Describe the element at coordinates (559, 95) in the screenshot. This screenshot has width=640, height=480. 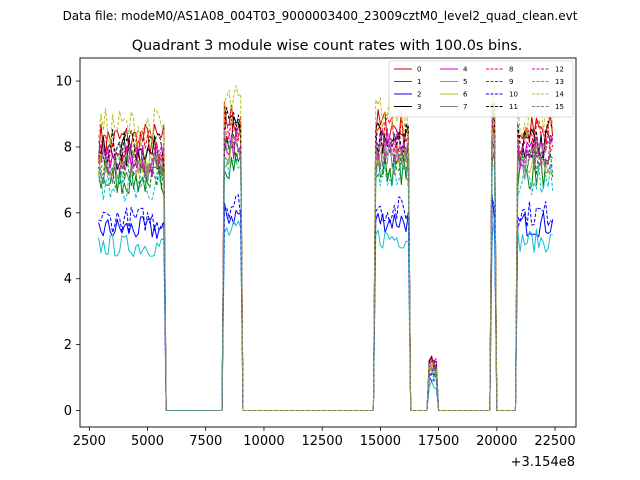
I see `legend-label-14: 14` at that location.